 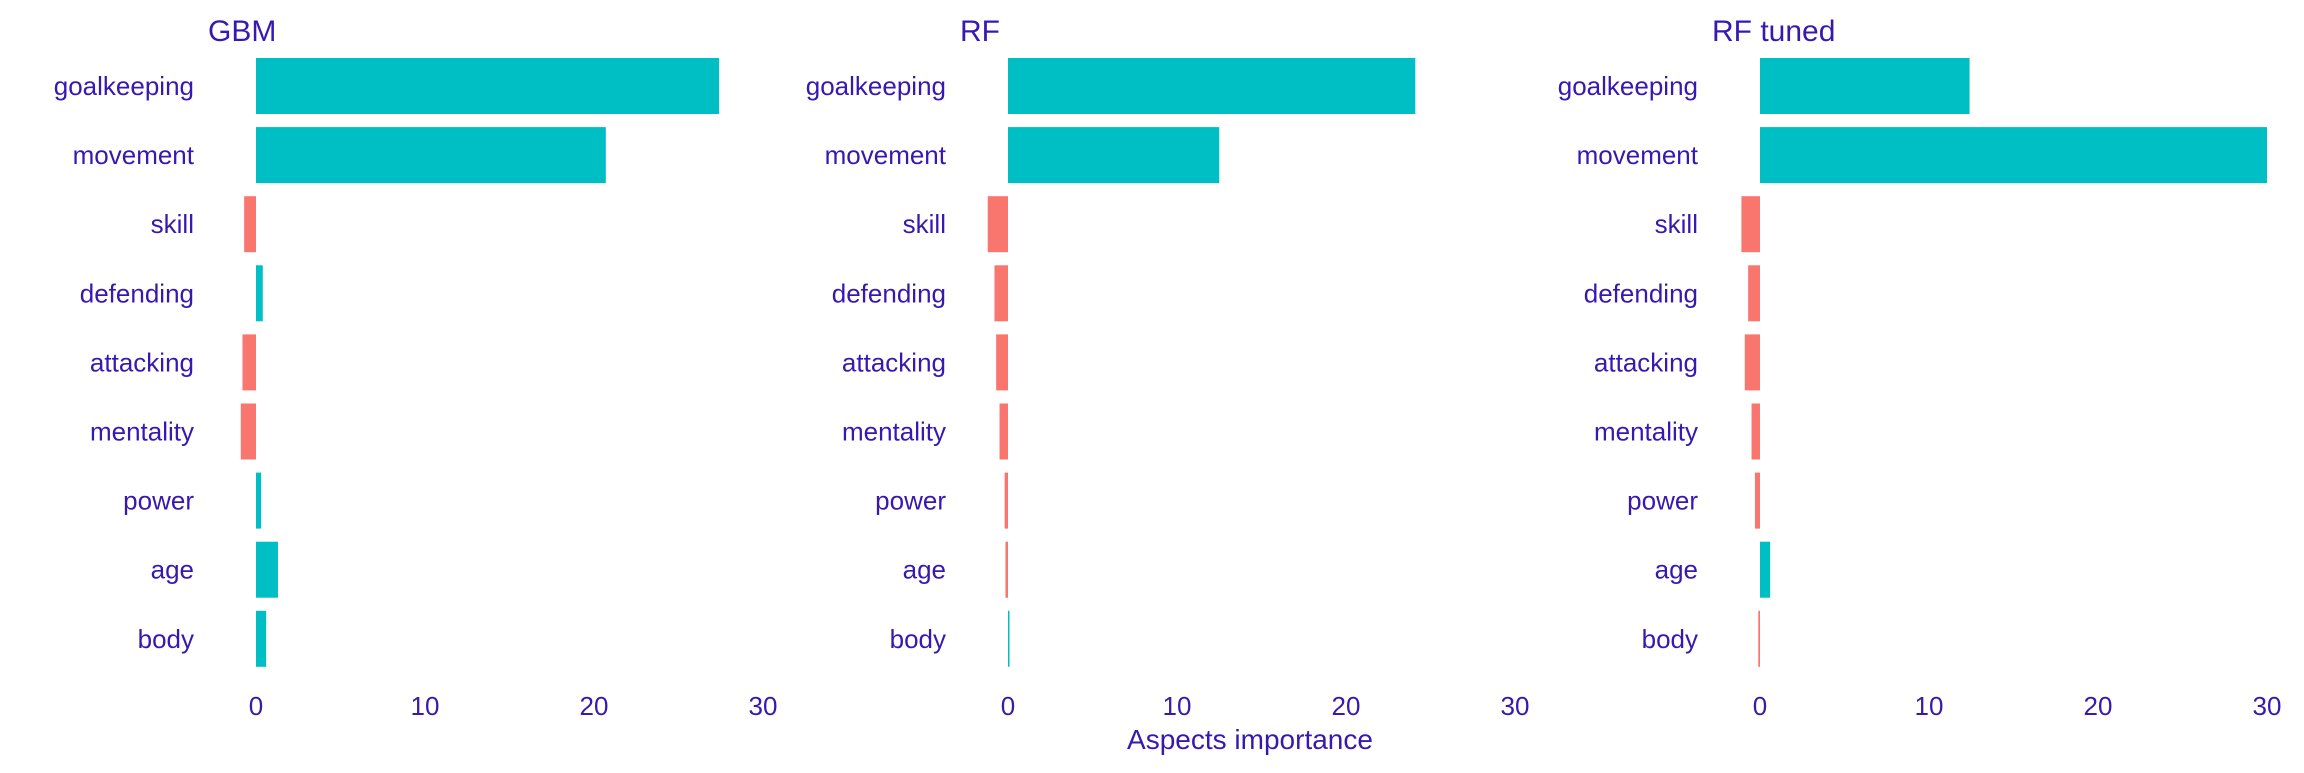 What do you see at coordinates (1250, 739) in the screenshot?
I see `x-axis-title: Aspects importance` at bounding box center [1250, 739].